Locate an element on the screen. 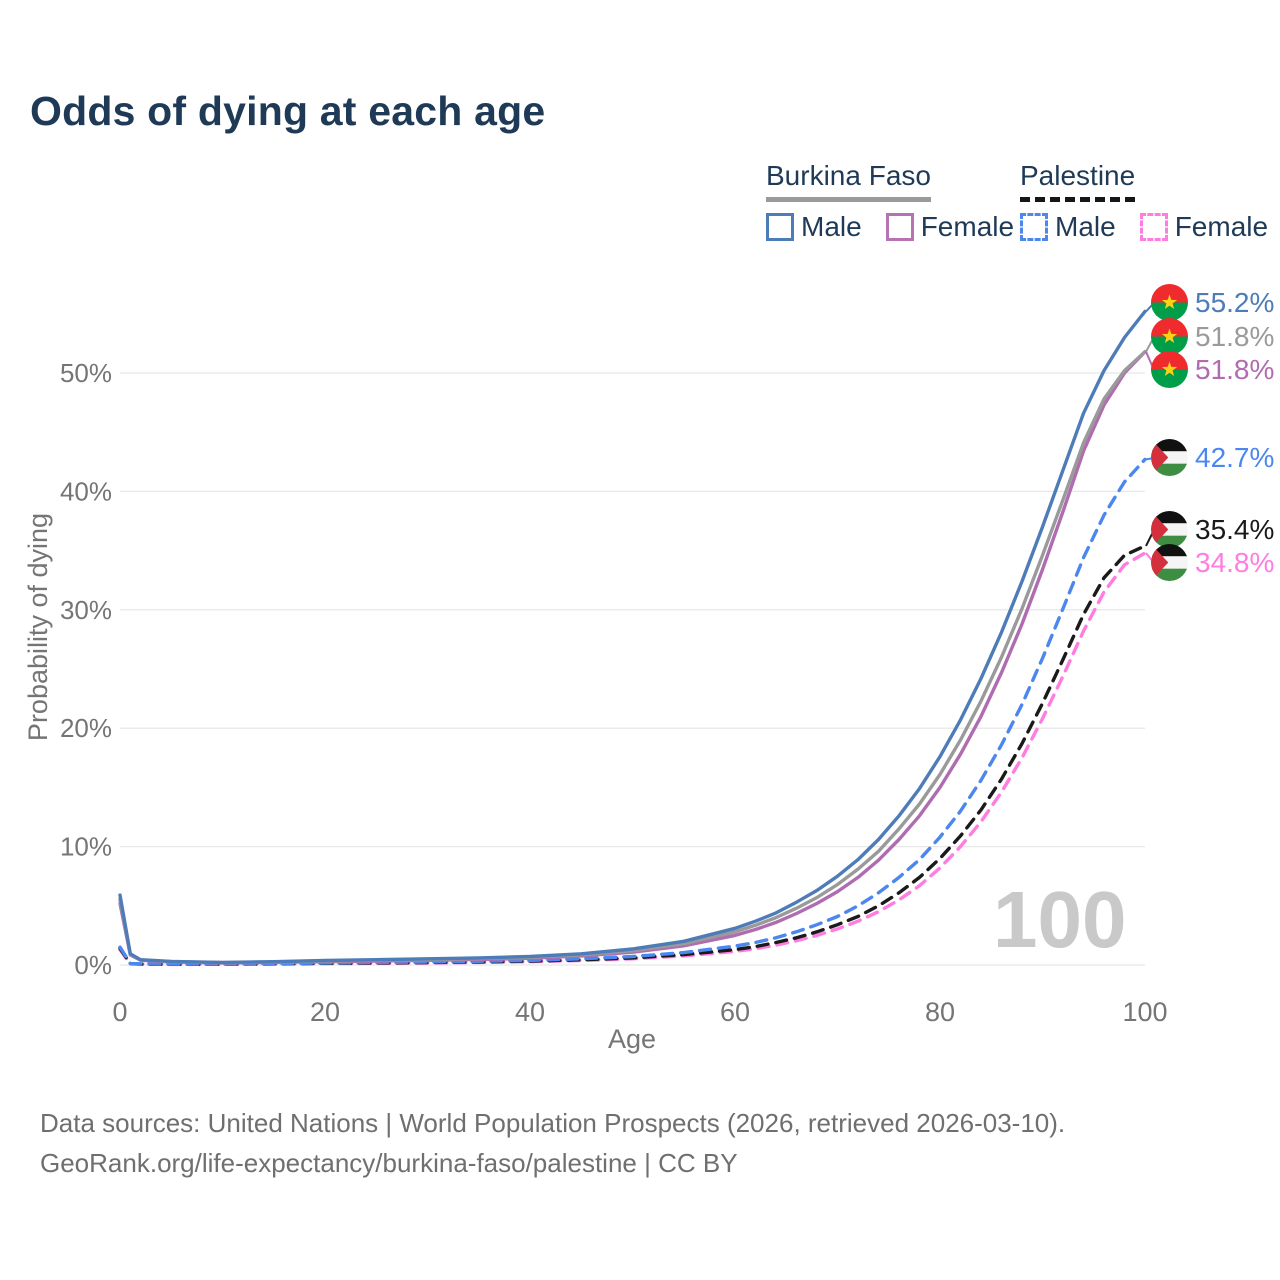 This screenshot has height=1280, width=1280. y-tick-label: 20% is located at coordinates (86, 728).